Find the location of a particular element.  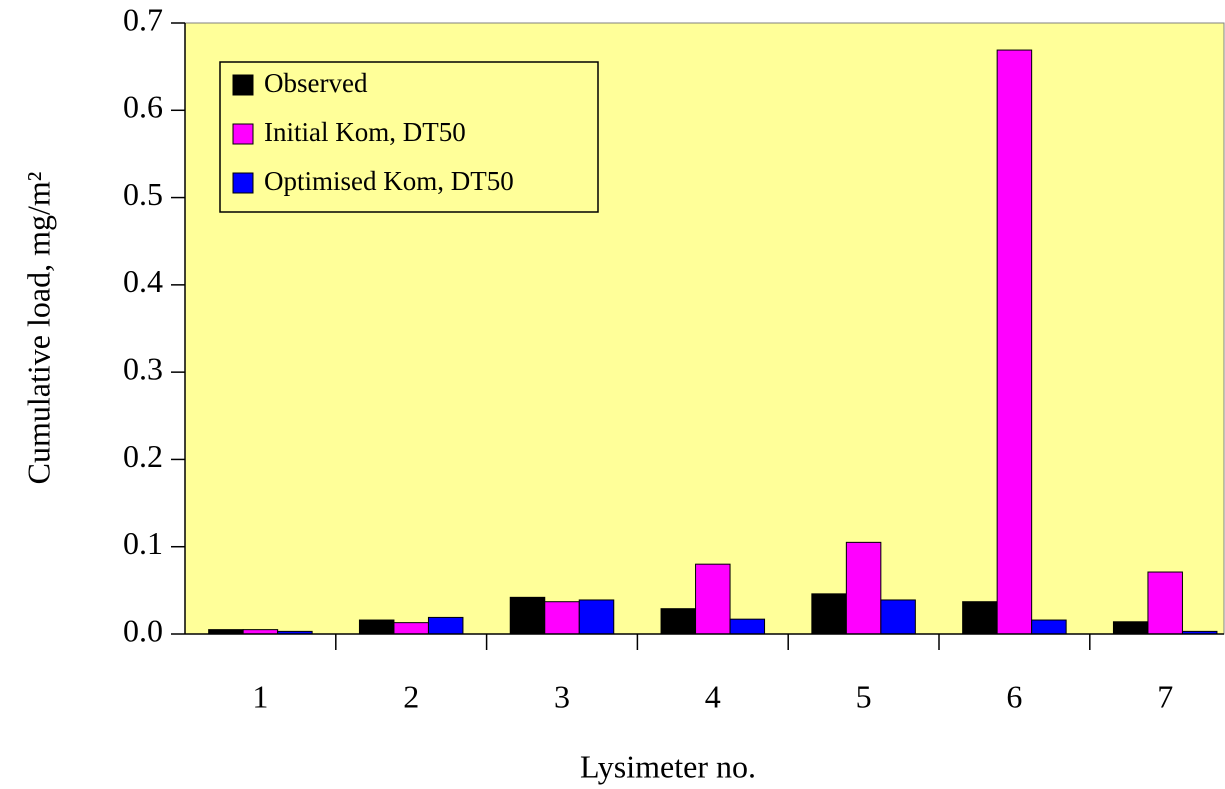

x-tick-label: 7 is located at coordinates (1165, 696).